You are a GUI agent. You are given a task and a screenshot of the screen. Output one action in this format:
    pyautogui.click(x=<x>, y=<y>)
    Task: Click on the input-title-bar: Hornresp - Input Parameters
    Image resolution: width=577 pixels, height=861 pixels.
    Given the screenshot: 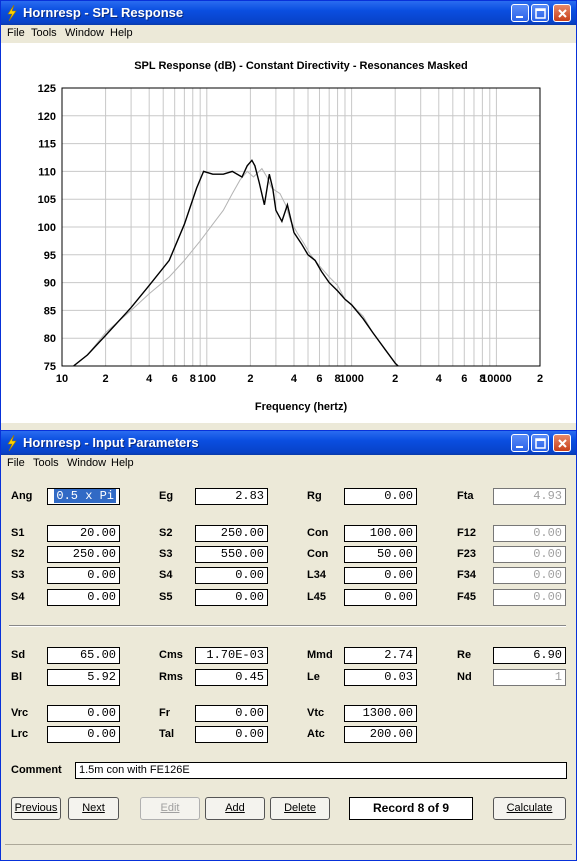 What is the action you would take?
    pyautogui.click(x=288, y=443)
    